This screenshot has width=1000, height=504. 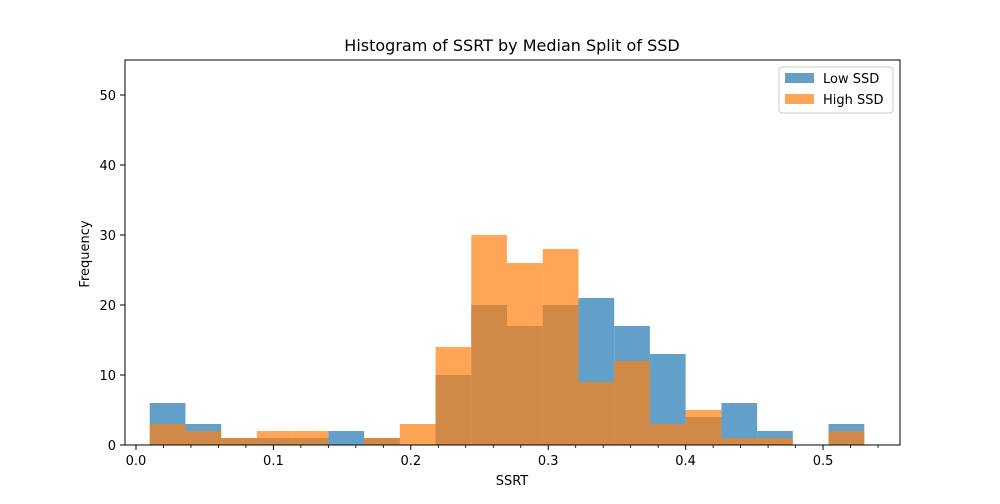 I want to click on y-tick-label: 40, so click(x=107, y=166).